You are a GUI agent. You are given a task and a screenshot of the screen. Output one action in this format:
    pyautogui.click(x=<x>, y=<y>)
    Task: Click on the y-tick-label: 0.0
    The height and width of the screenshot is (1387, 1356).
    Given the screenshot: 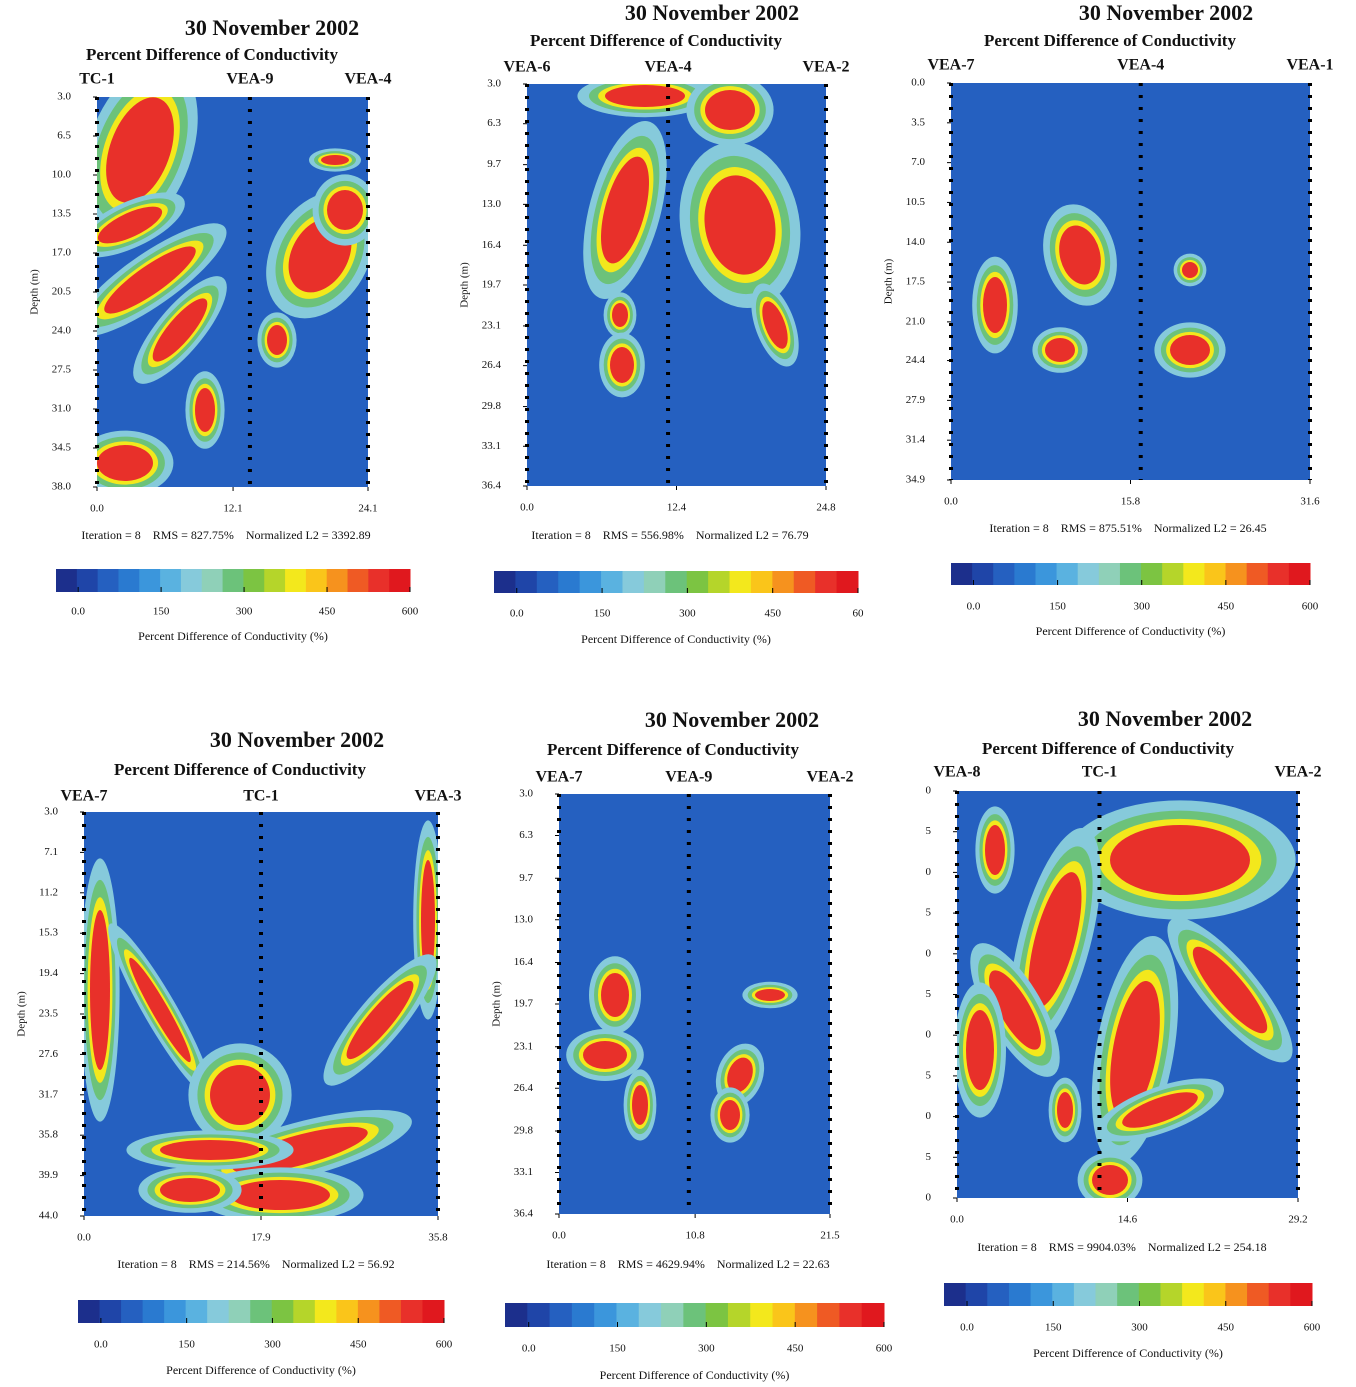 What is the action you would take?
    pyautogui.click(x=918, y=83)
    